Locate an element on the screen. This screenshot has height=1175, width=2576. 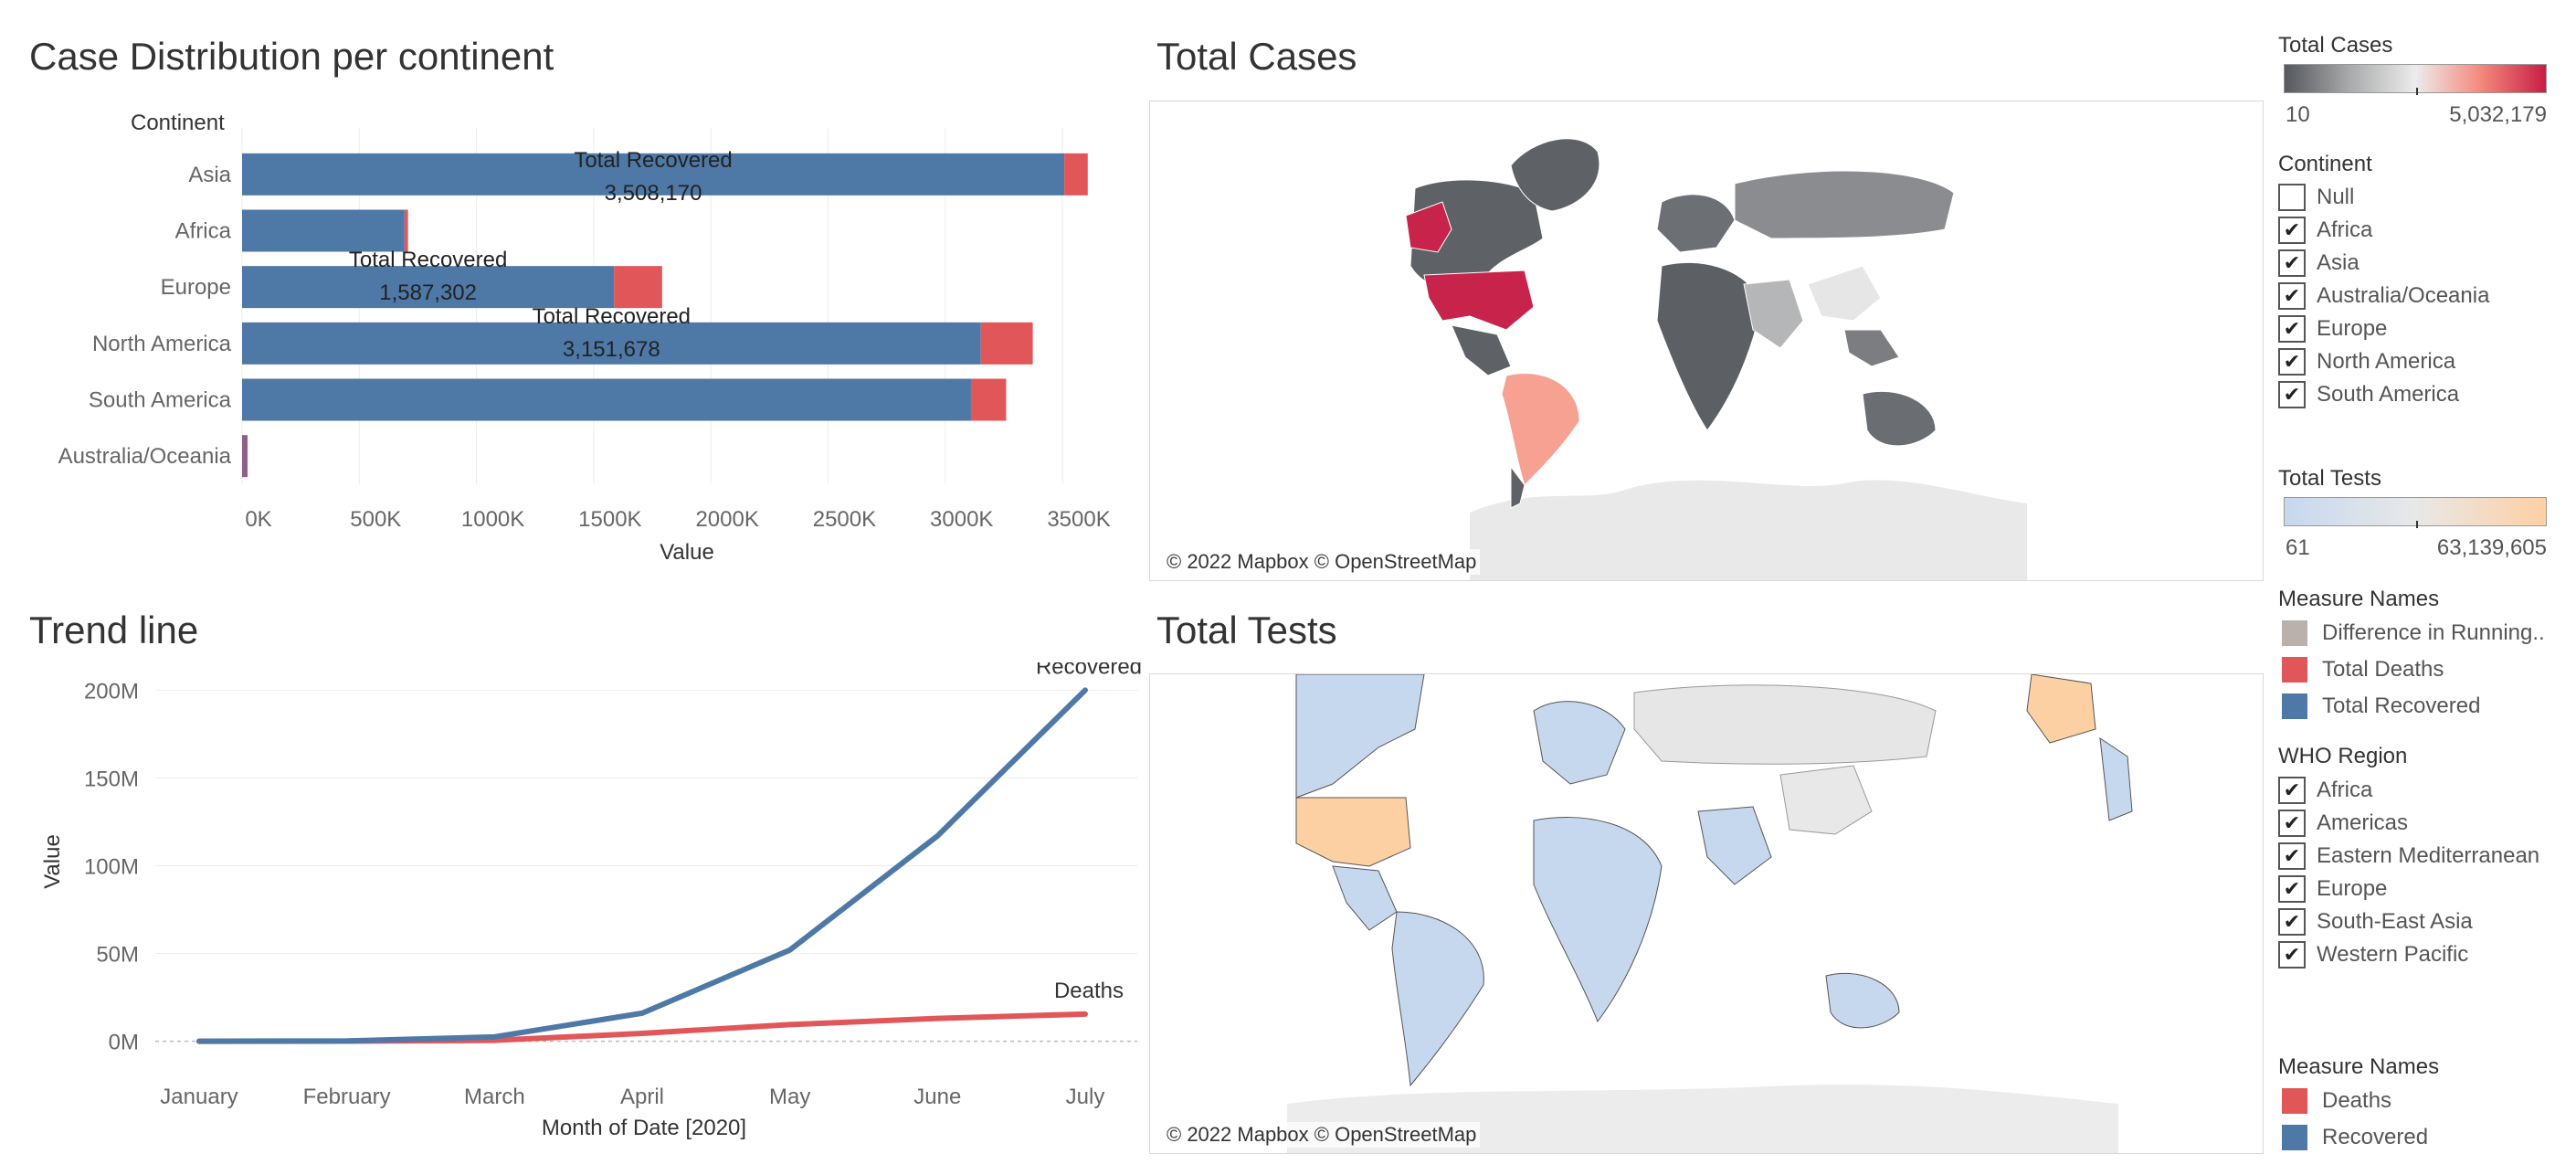
line-x-tick-label: April is located at coordinates (642, 1097).